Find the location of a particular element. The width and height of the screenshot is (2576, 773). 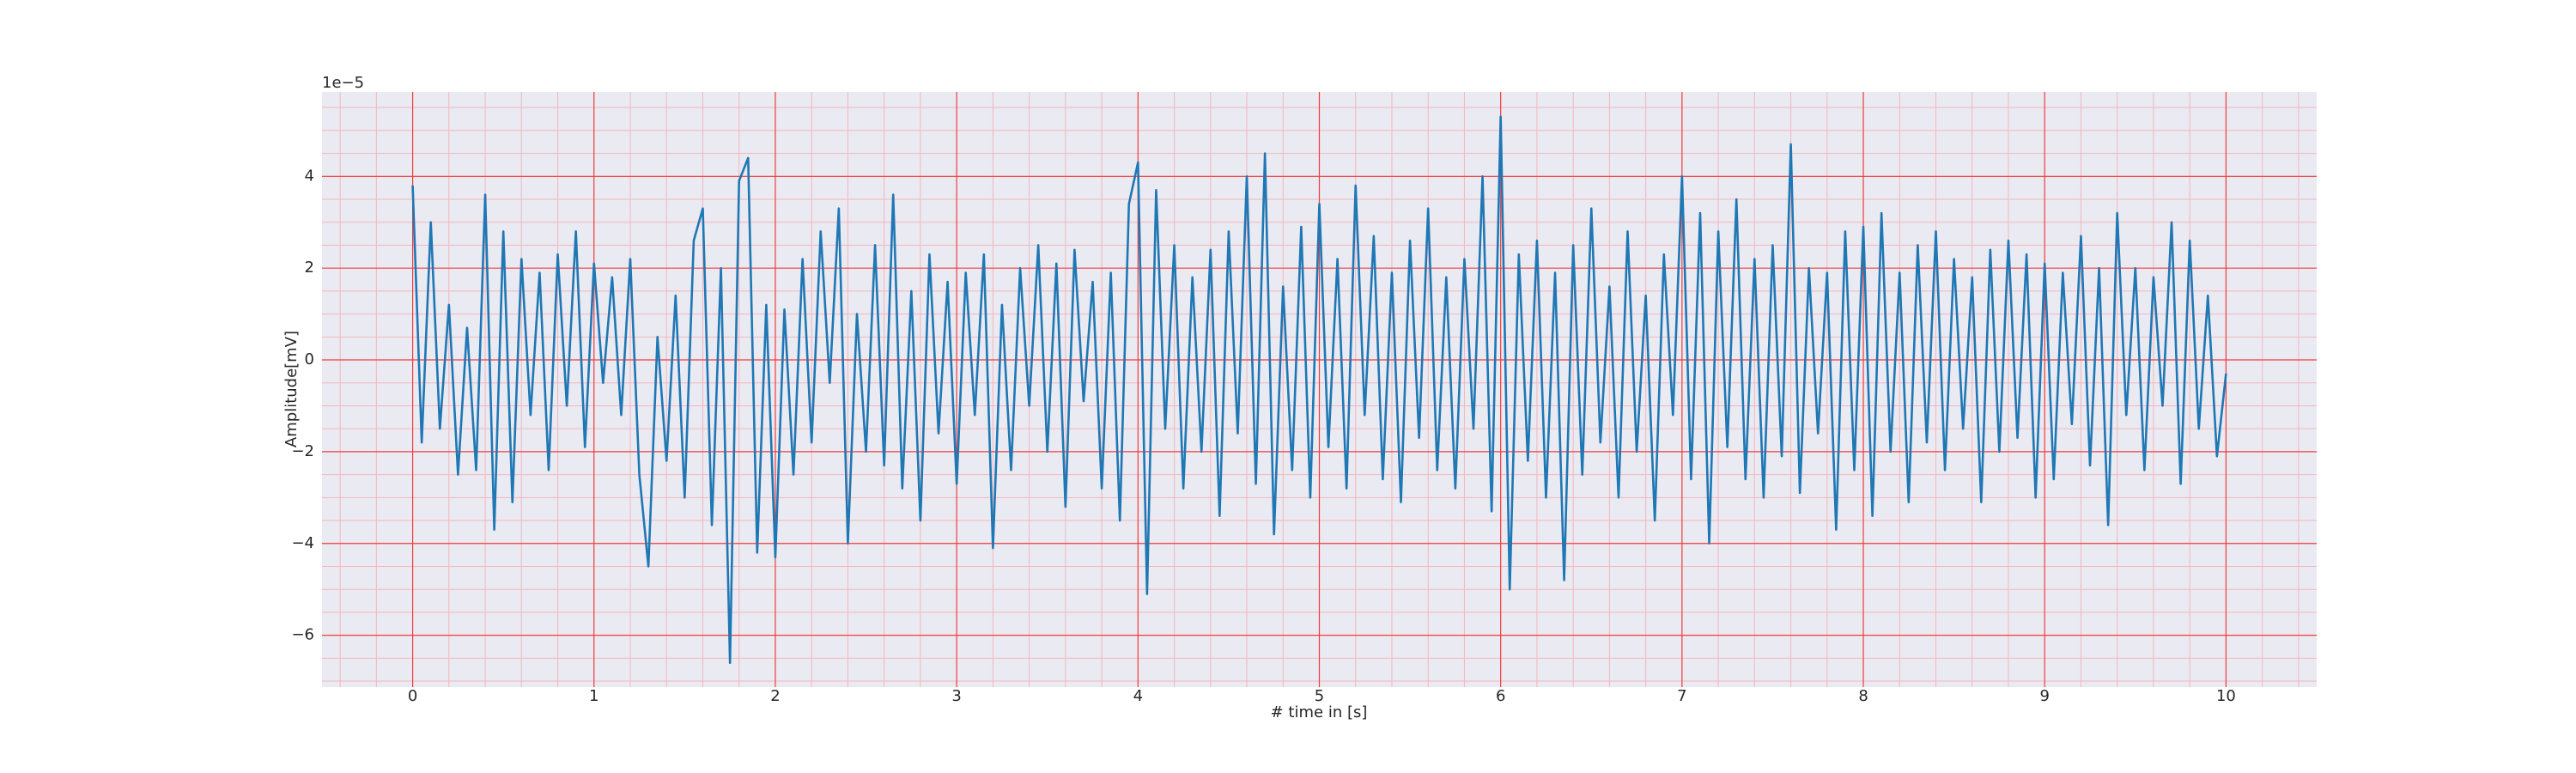

x-tick-label: 6 is located at coordinates (1500, 696).